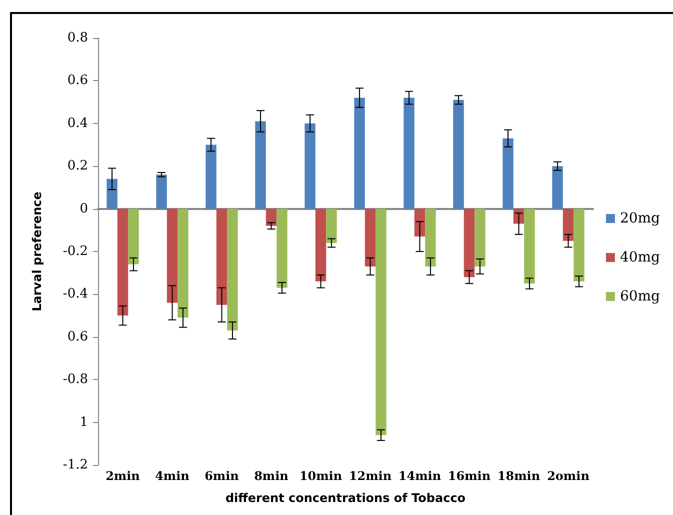  What do you see at coordinates (320, 476) in the screenshot?
I see `x-tick-label: 10min` at bounding box center [320, 476].